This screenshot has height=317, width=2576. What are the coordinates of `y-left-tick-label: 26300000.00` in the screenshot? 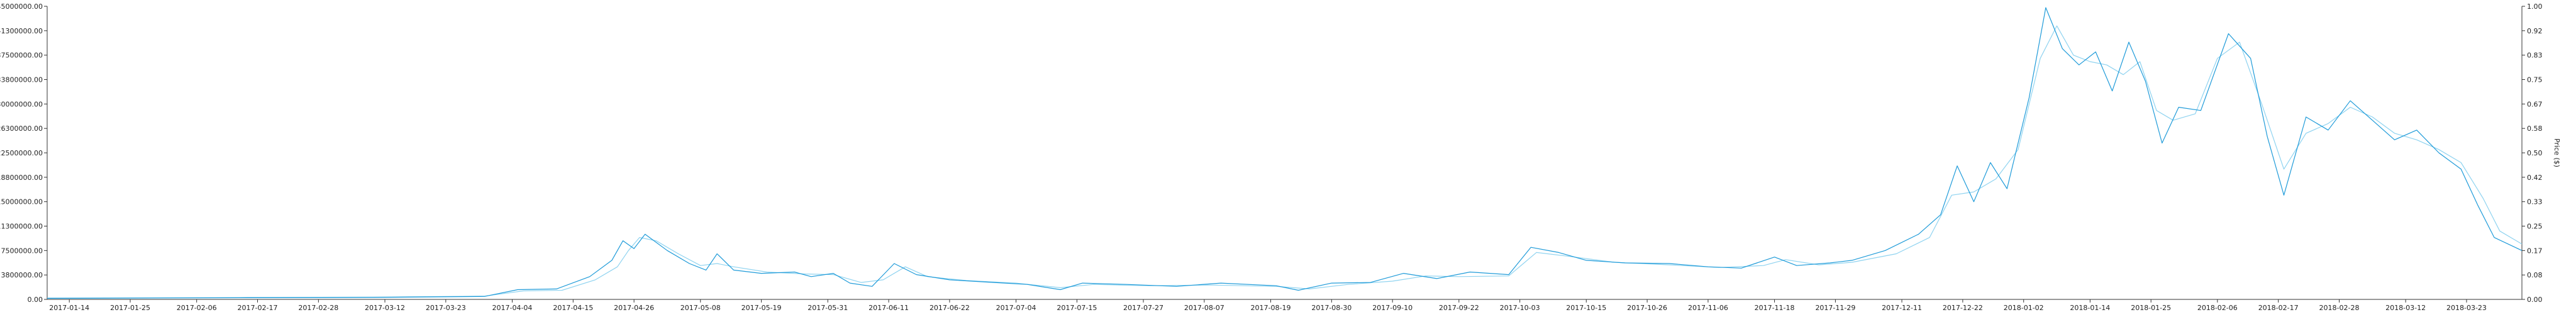 It's located at (21, 129).